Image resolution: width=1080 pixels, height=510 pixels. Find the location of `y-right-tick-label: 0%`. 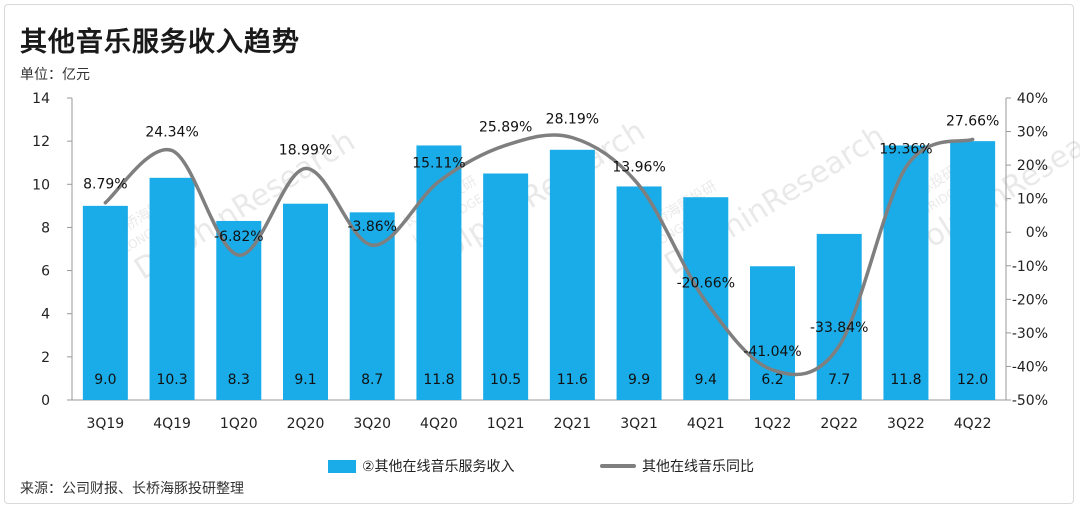

y-right-tick-label: 0% is located at coordinates (1037, 233).